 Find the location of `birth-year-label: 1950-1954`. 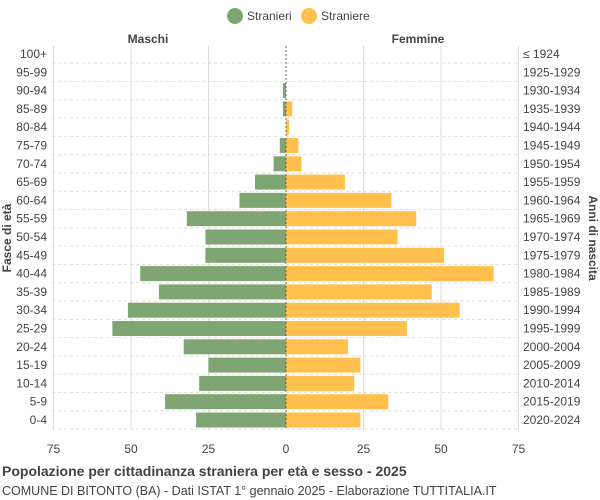

birth-year-label: 1950-1954 is located at coordinates (552, 164).